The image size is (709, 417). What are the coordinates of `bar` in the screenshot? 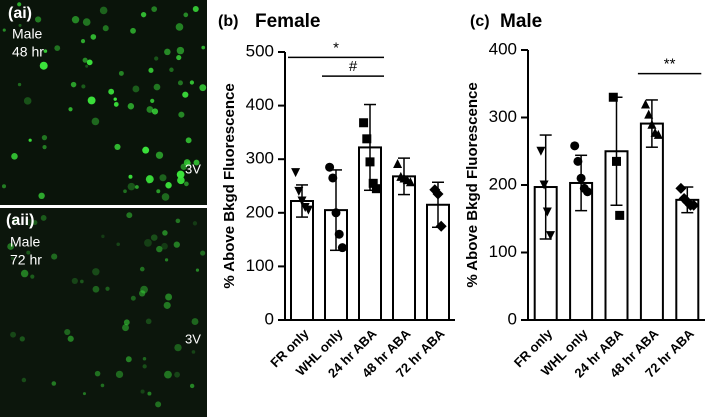 It's located at (404, 248).